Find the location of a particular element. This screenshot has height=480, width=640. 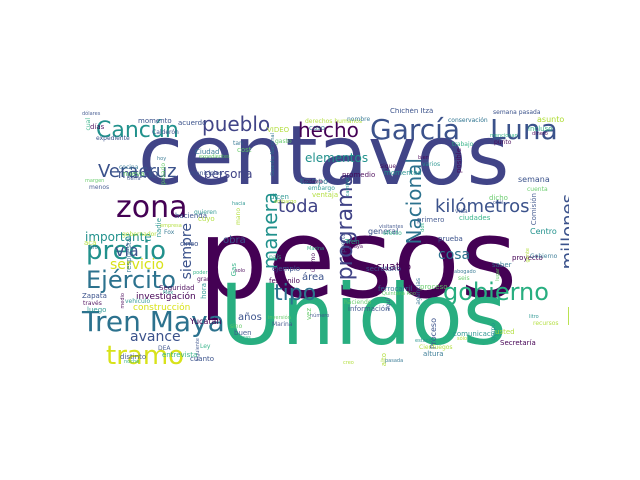

word: semana is located at coordinates (534, 179).